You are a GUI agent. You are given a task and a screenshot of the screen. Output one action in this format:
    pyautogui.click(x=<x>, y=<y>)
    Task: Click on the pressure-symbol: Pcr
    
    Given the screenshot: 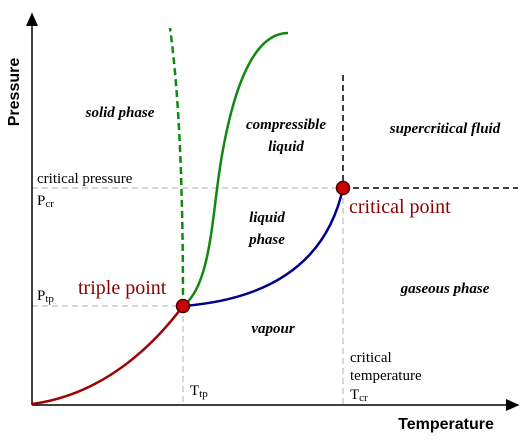 What is the action you would take?
    pyautogui.click(x=45, y=201)
    